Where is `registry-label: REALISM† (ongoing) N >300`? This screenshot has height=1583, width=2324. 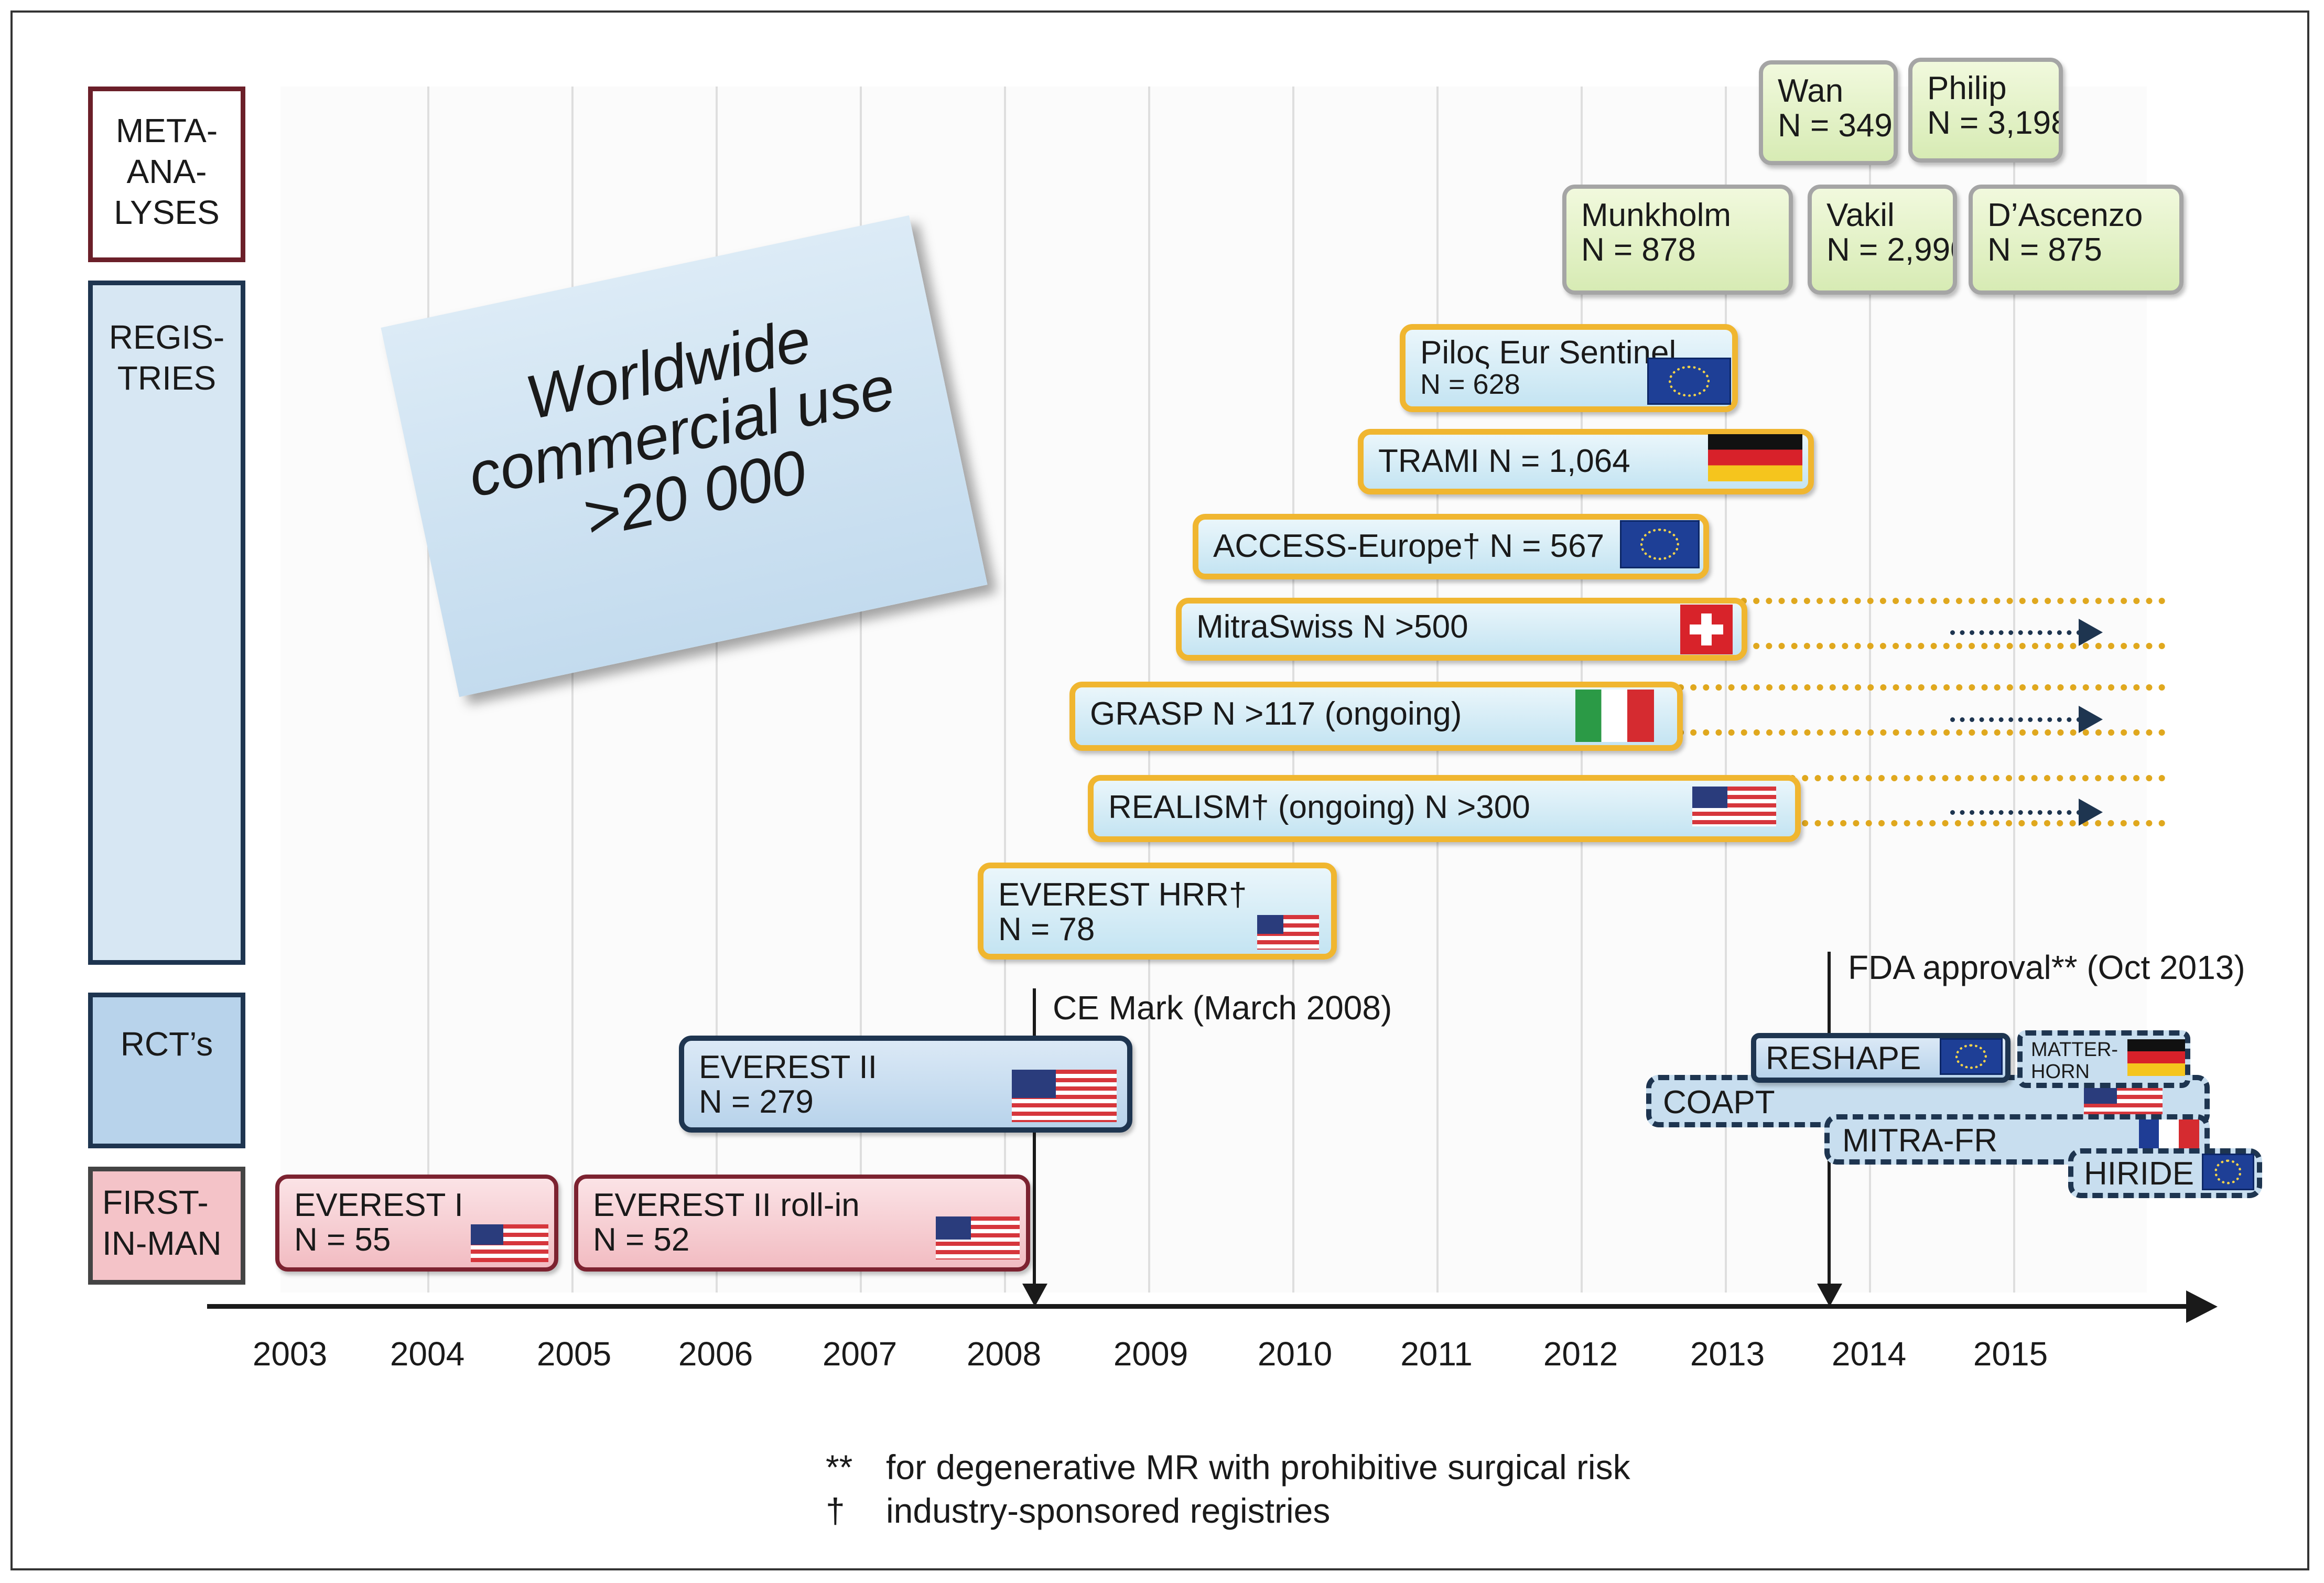 registry-label: REALISM† (ongoing) N >300 is located at coordinates (1319, 807).